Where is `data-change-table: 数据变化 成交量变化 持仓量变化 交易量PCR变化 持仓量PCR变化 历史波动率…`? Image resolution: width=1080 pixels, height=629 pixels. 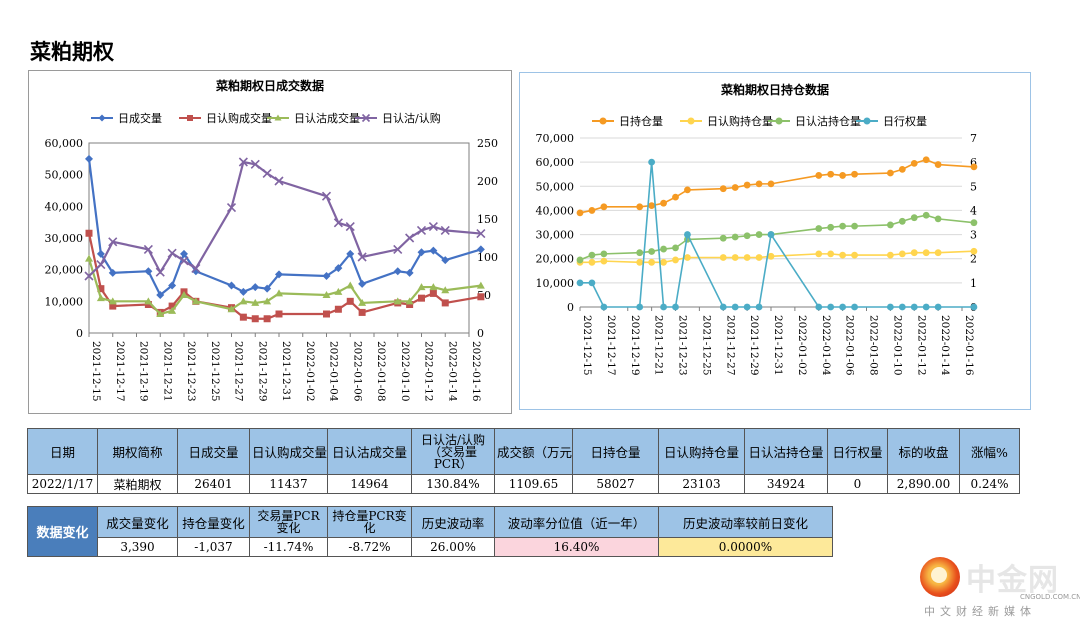
data-change-table: 数据变化 成交量变化 持仓量变化 交易量PCR变化 持仓量PCR变化 历史波动率… is located at coordinates (430, 531).